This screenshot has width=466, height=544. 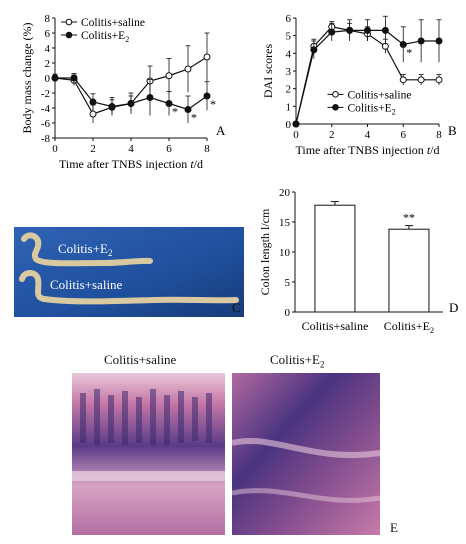 I want to click on histology-image-left, so click(x=148, y=454).